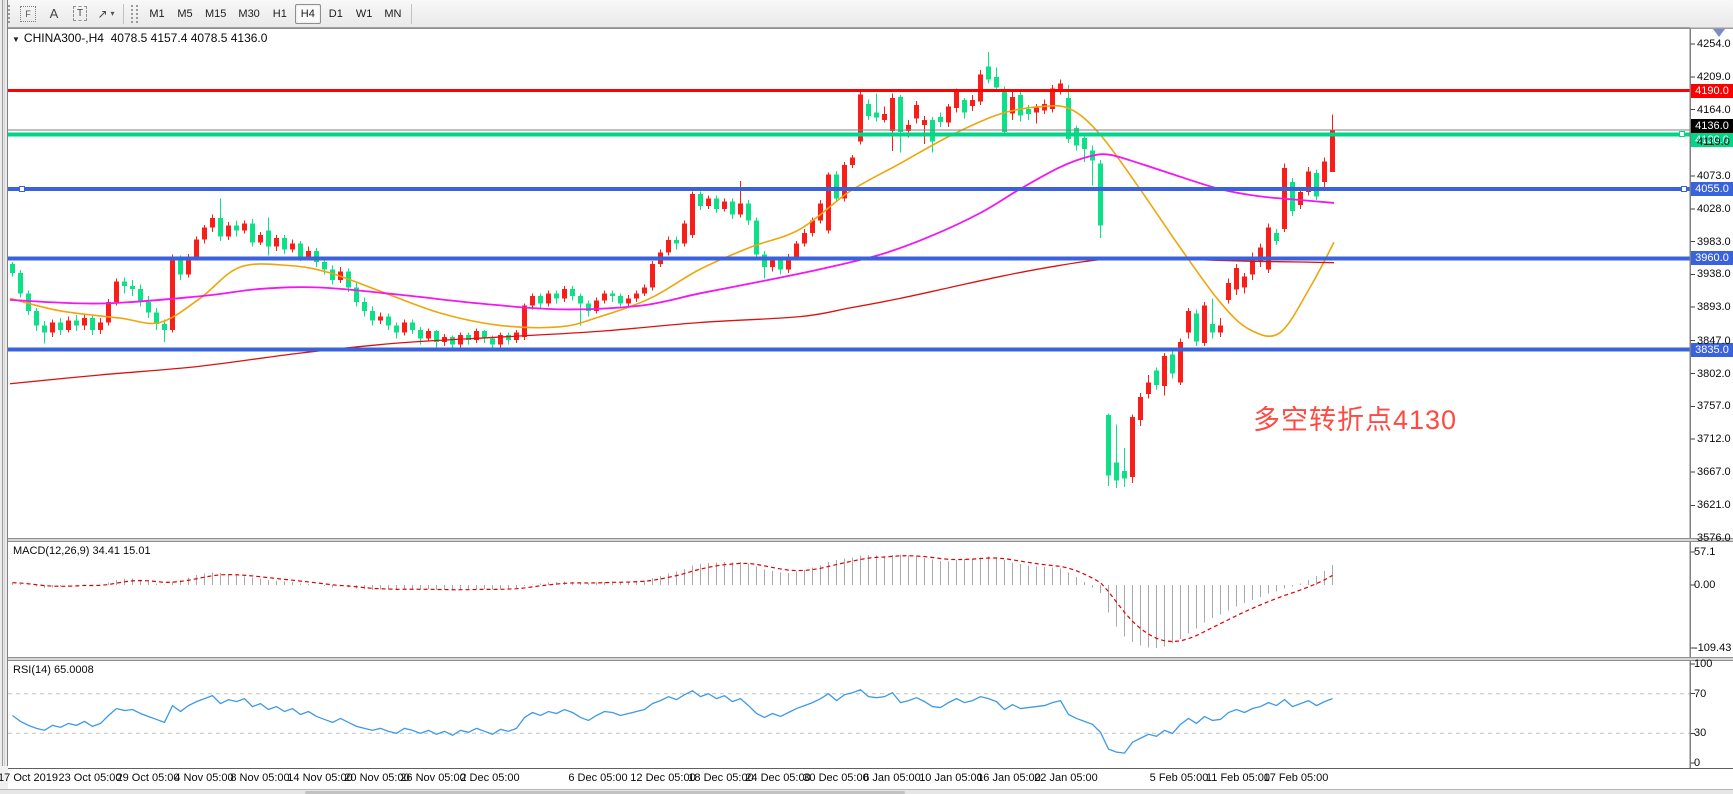 Image resolution: width=1733 pixels, height=794 pixels. I want to click on time-tick-label: 30 Dec 05:00, so click(836, 778).